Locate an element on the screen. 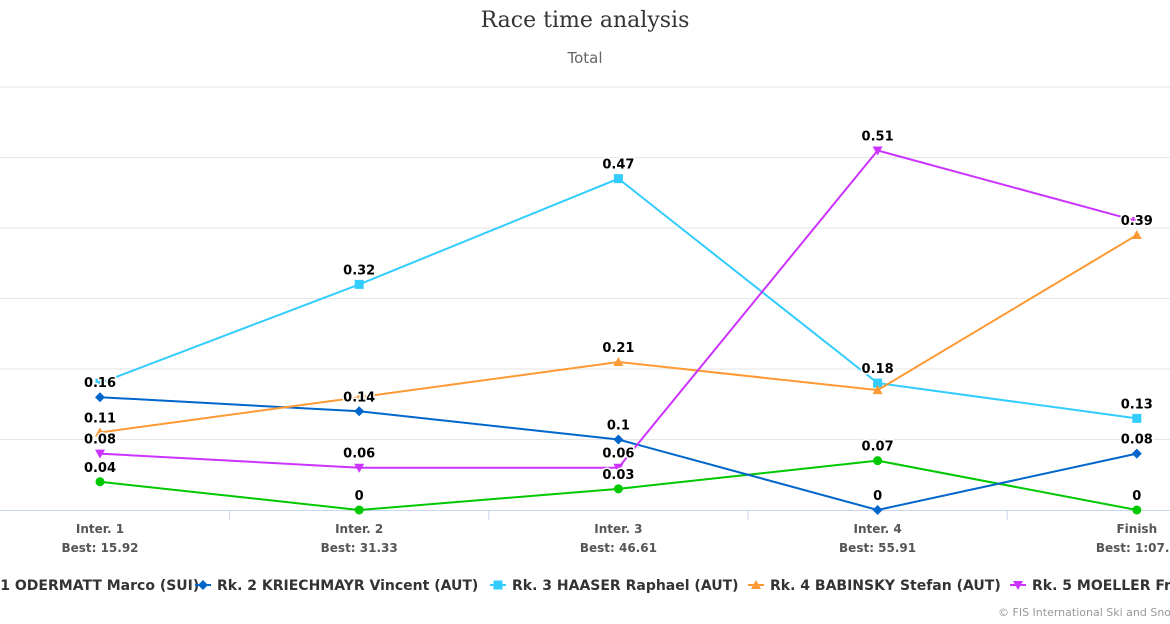  legend-item: Rk. 4 BABINSKY Stefan (AUT) is located at coordinates (874, 586).